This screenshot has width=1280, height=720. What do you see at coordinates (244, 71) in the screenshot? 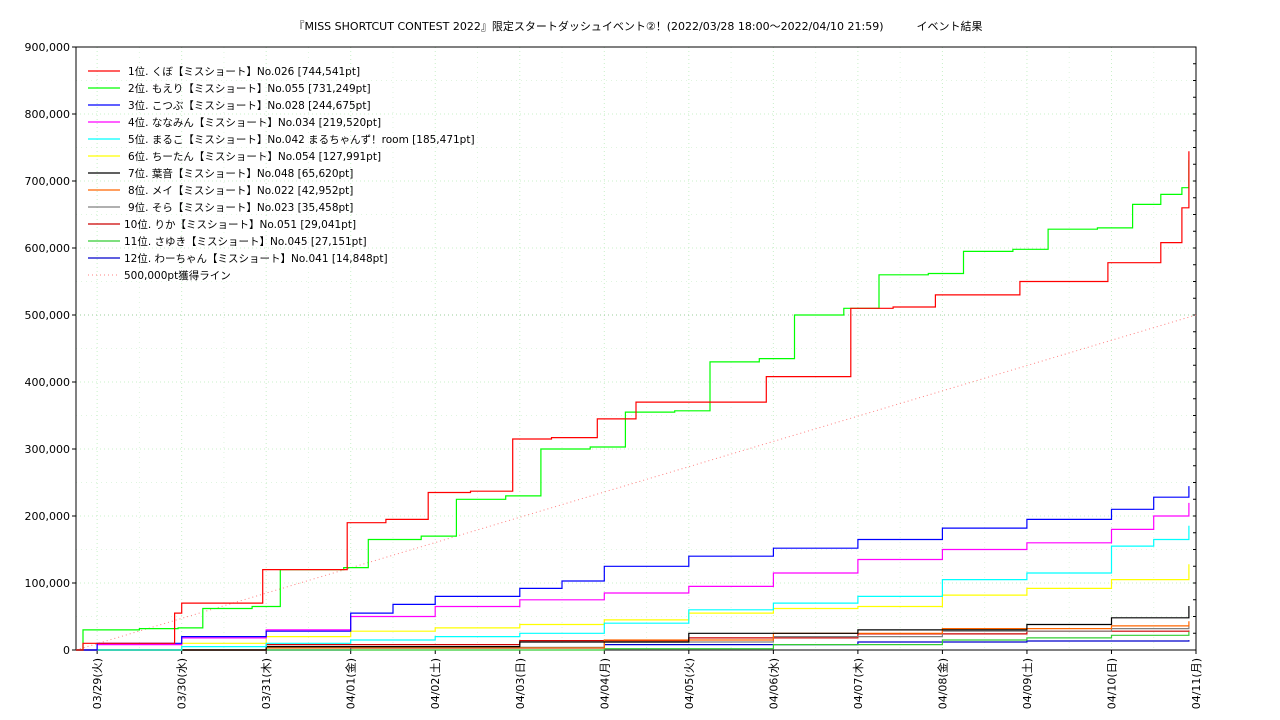
I see `legend-entry: 1位. くぼ【ミスショート】No.026 [744,541pt]` at bounding box center [244, 71].